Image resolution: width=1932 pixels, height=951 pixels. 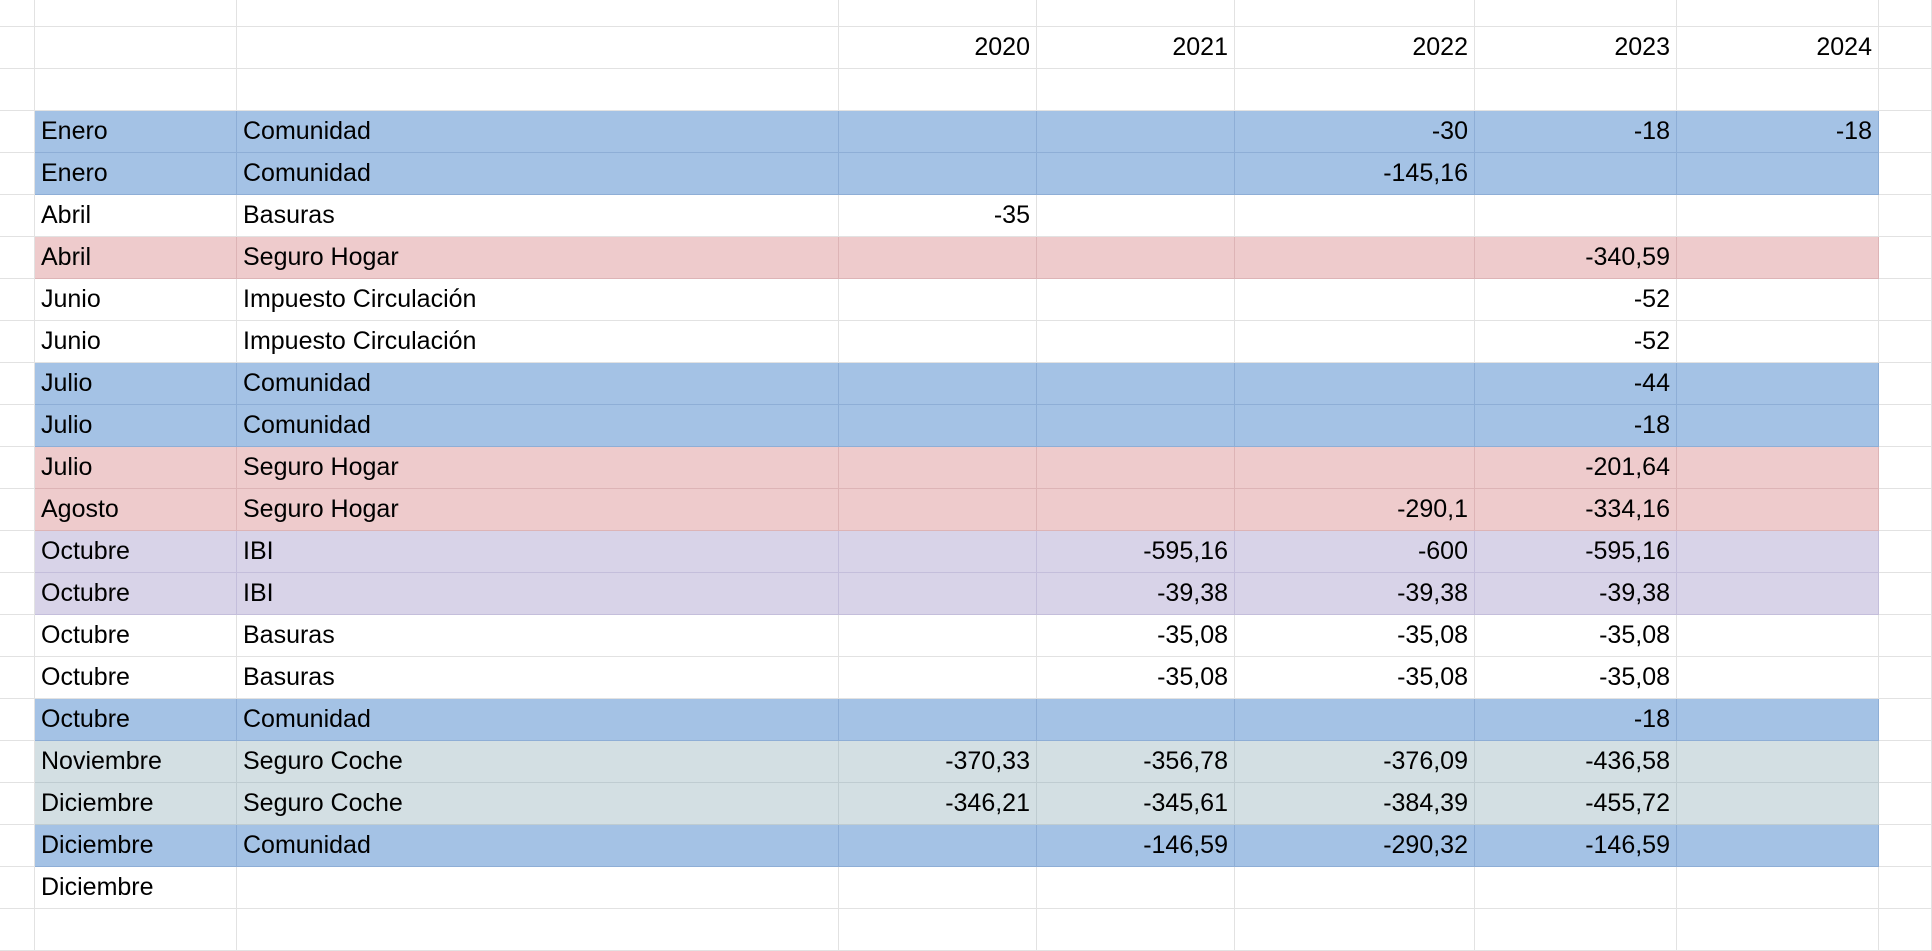 I want to click on year-header: 2022, so click(x=1355, y=48).